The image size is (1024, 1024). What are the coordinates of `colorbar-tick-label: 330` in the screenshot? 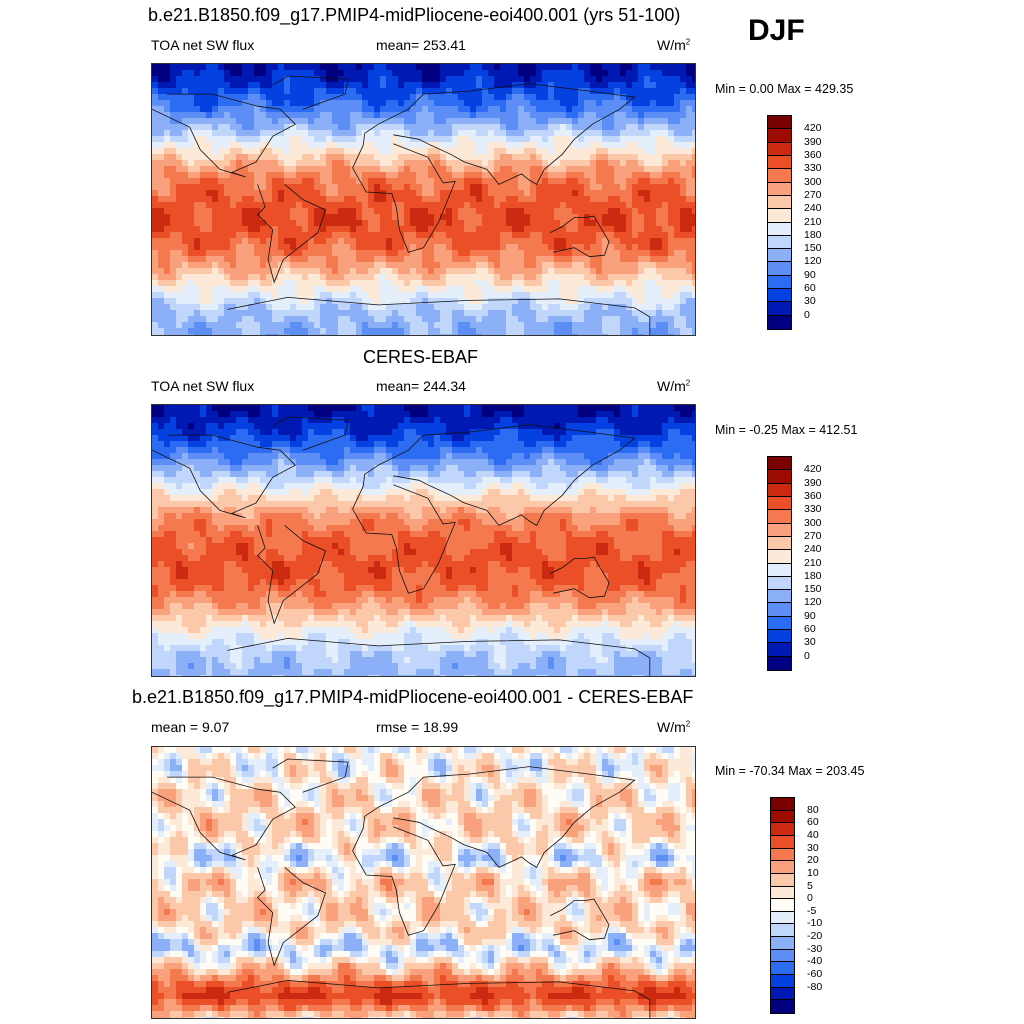 It's located at (813, 168).